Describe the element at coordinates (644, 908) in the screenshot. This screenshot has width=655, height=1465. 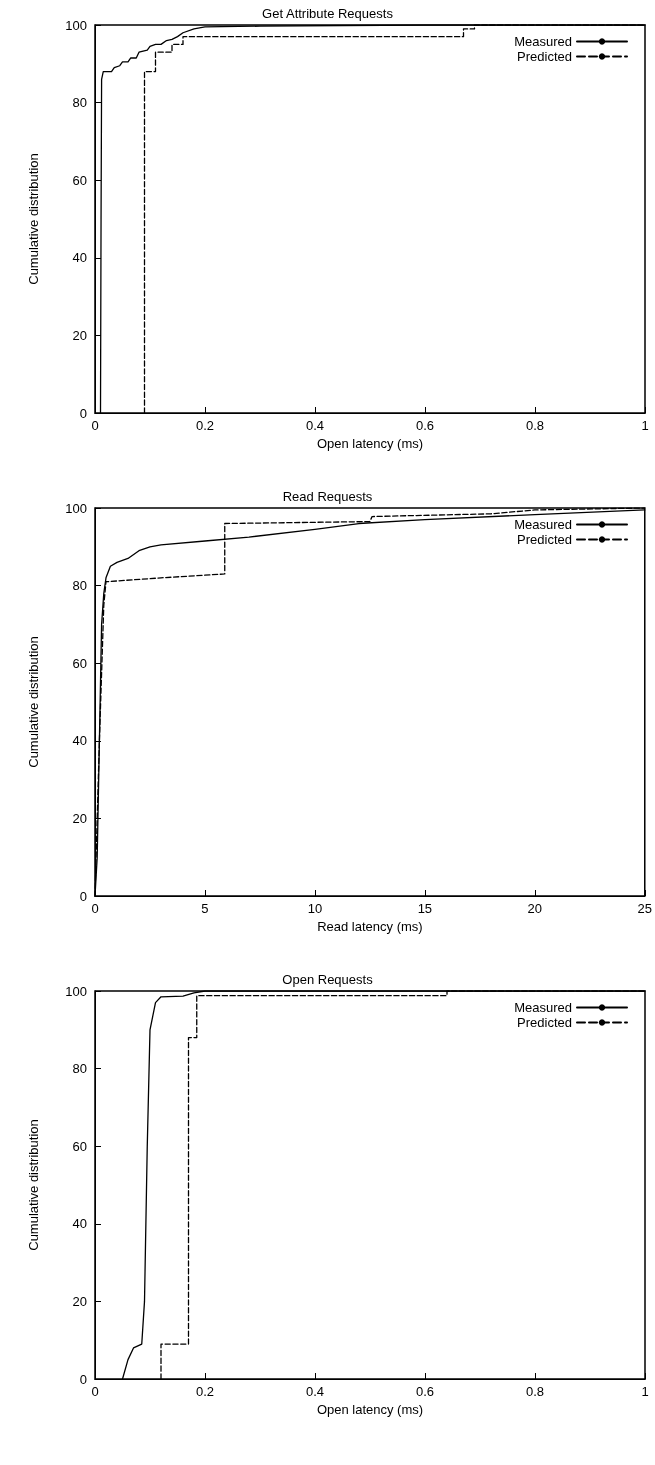
I see `x-tick-label: 25` at that location.